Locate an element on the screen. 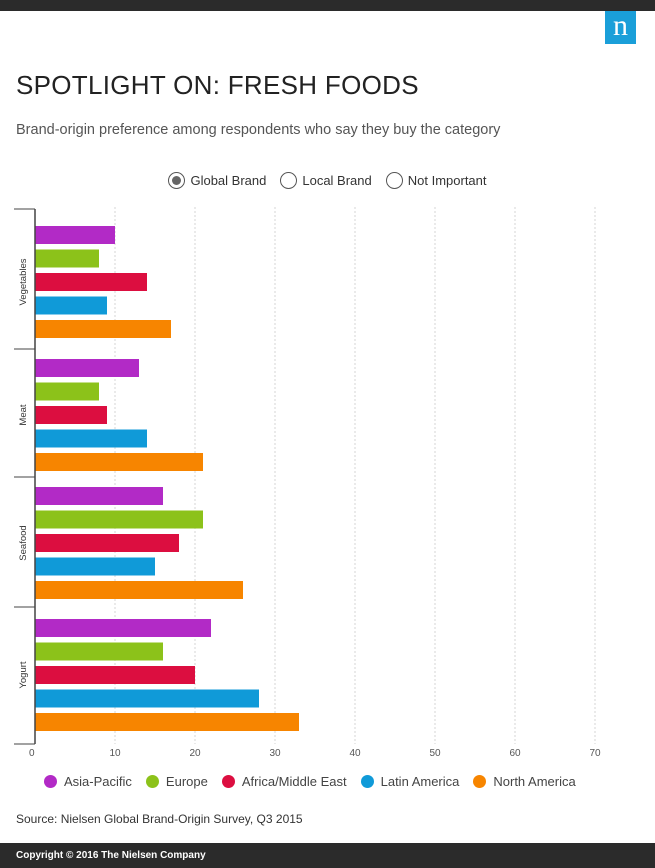 This screenshot has height=868, width=655. x-tick-label: 60 is located at coordinates (515, 753).